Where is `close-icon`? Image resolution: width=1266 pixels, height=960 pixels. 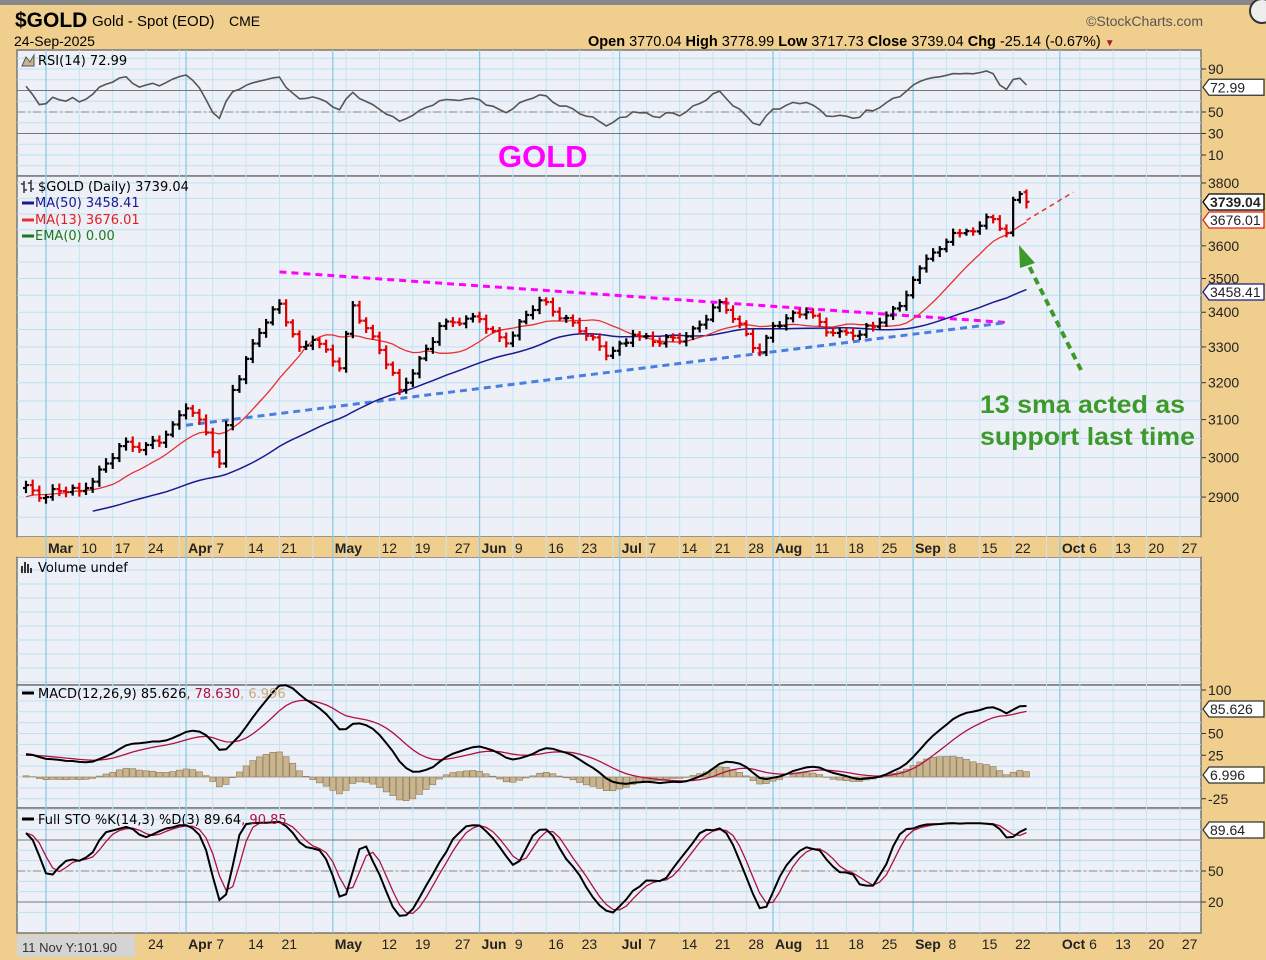
close-icon is located at coordinates (1257, 12).